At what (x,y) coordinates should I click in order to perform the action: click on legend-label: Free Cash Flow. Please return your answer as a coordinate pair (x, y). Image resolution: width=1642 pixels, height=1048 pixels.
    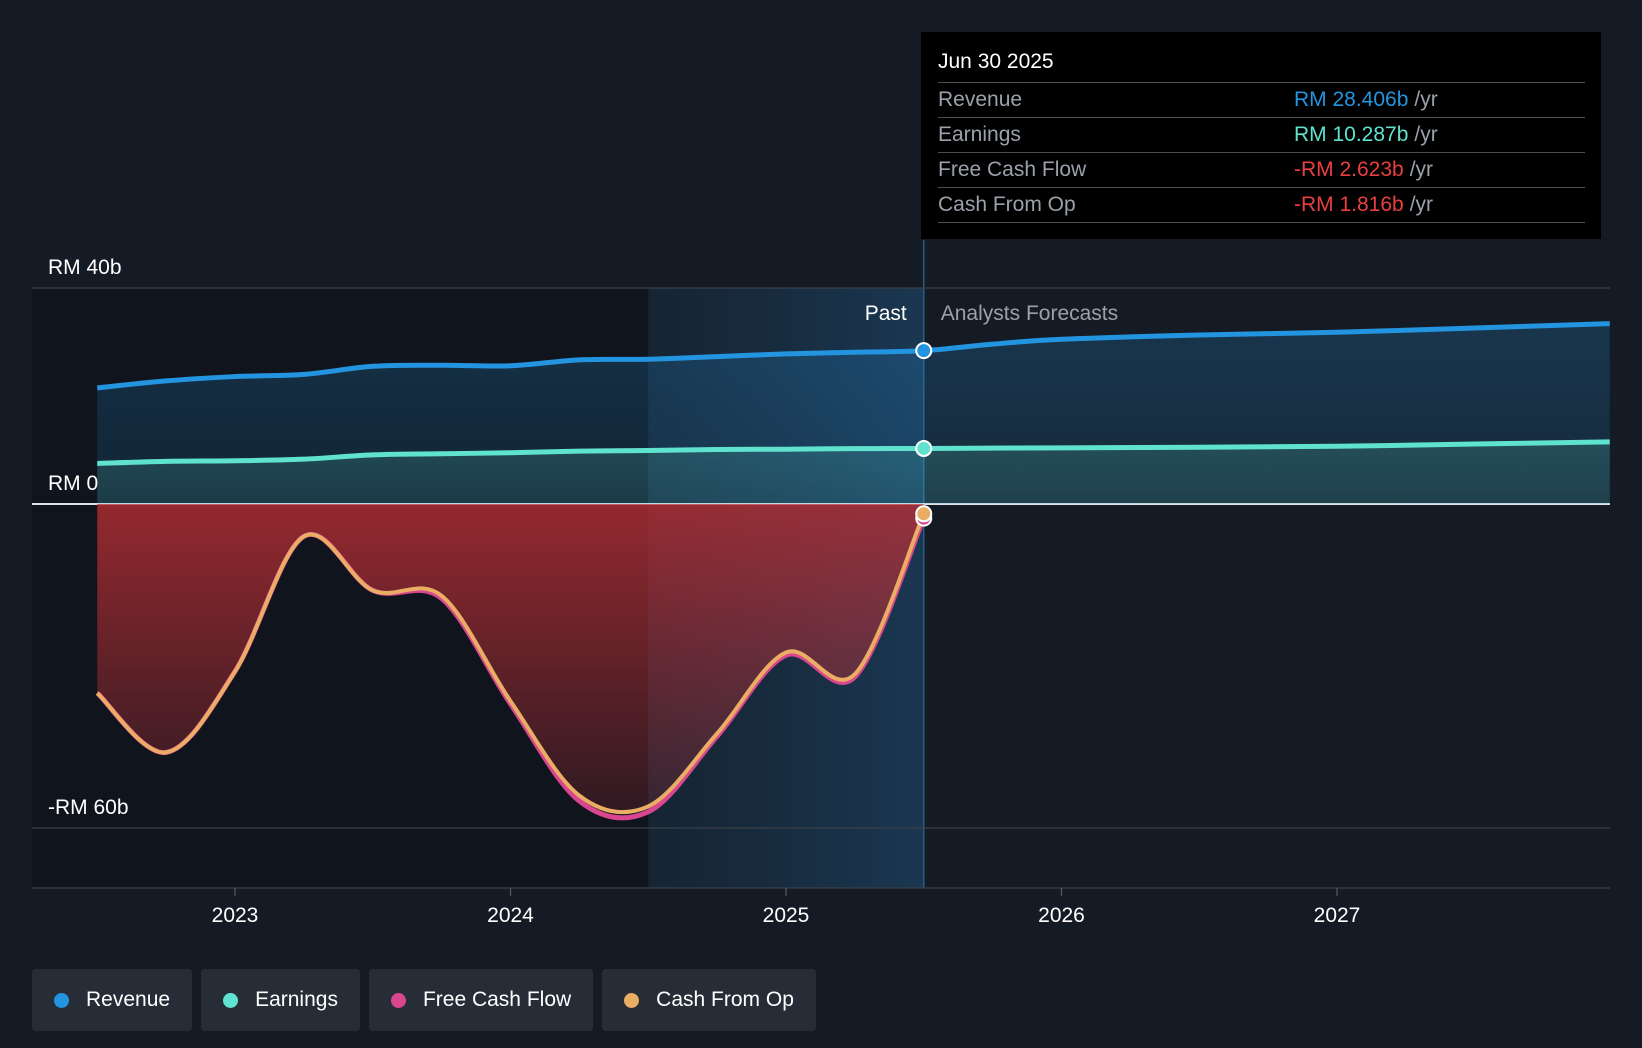
    Looking at the image, I should click on (497, 999).